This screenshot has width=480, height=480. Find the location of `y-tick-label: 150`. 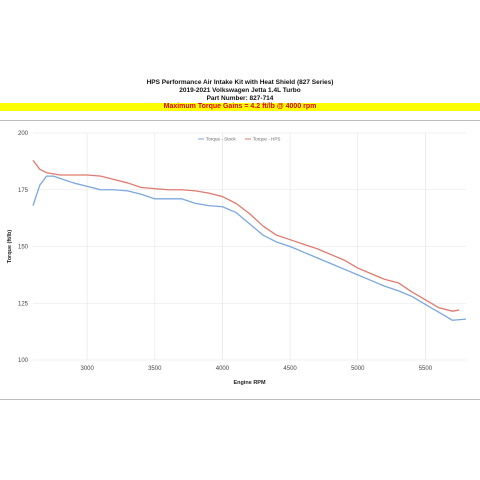

y-tick-label: 150 is located at coordinates (23, 248).